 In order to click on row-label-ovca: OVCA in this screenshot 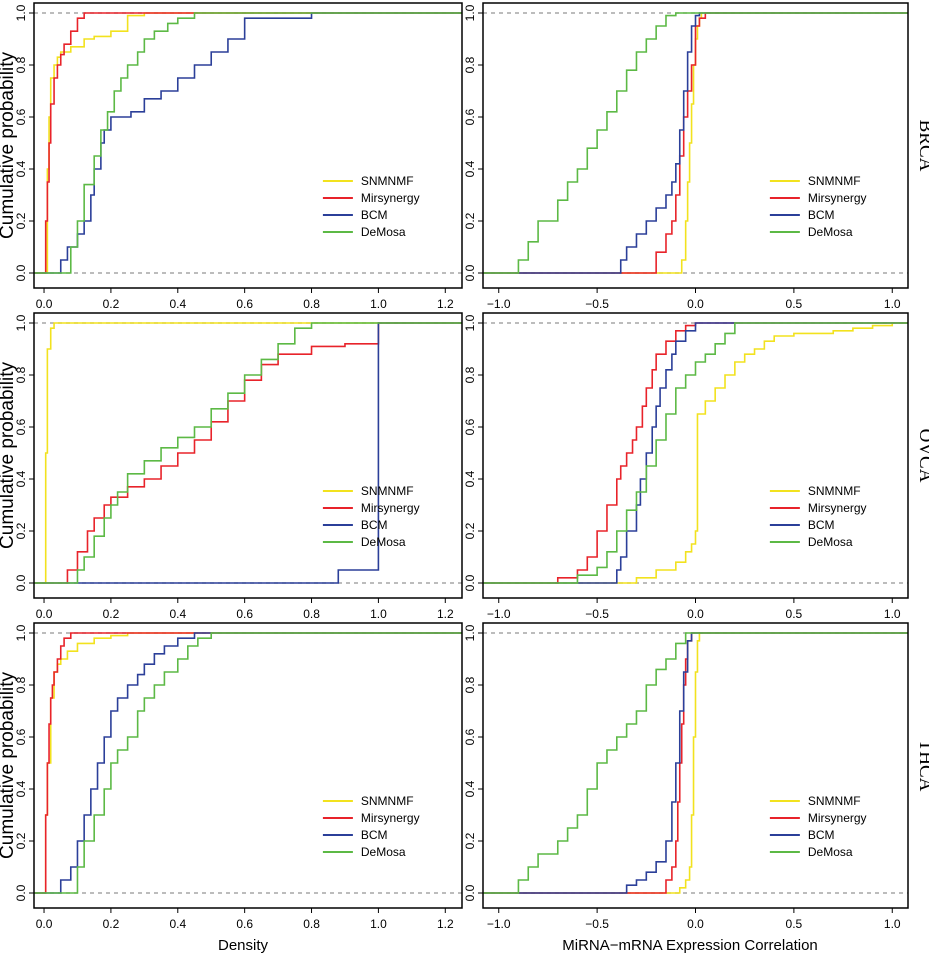, I will do `click(922, 456)`.